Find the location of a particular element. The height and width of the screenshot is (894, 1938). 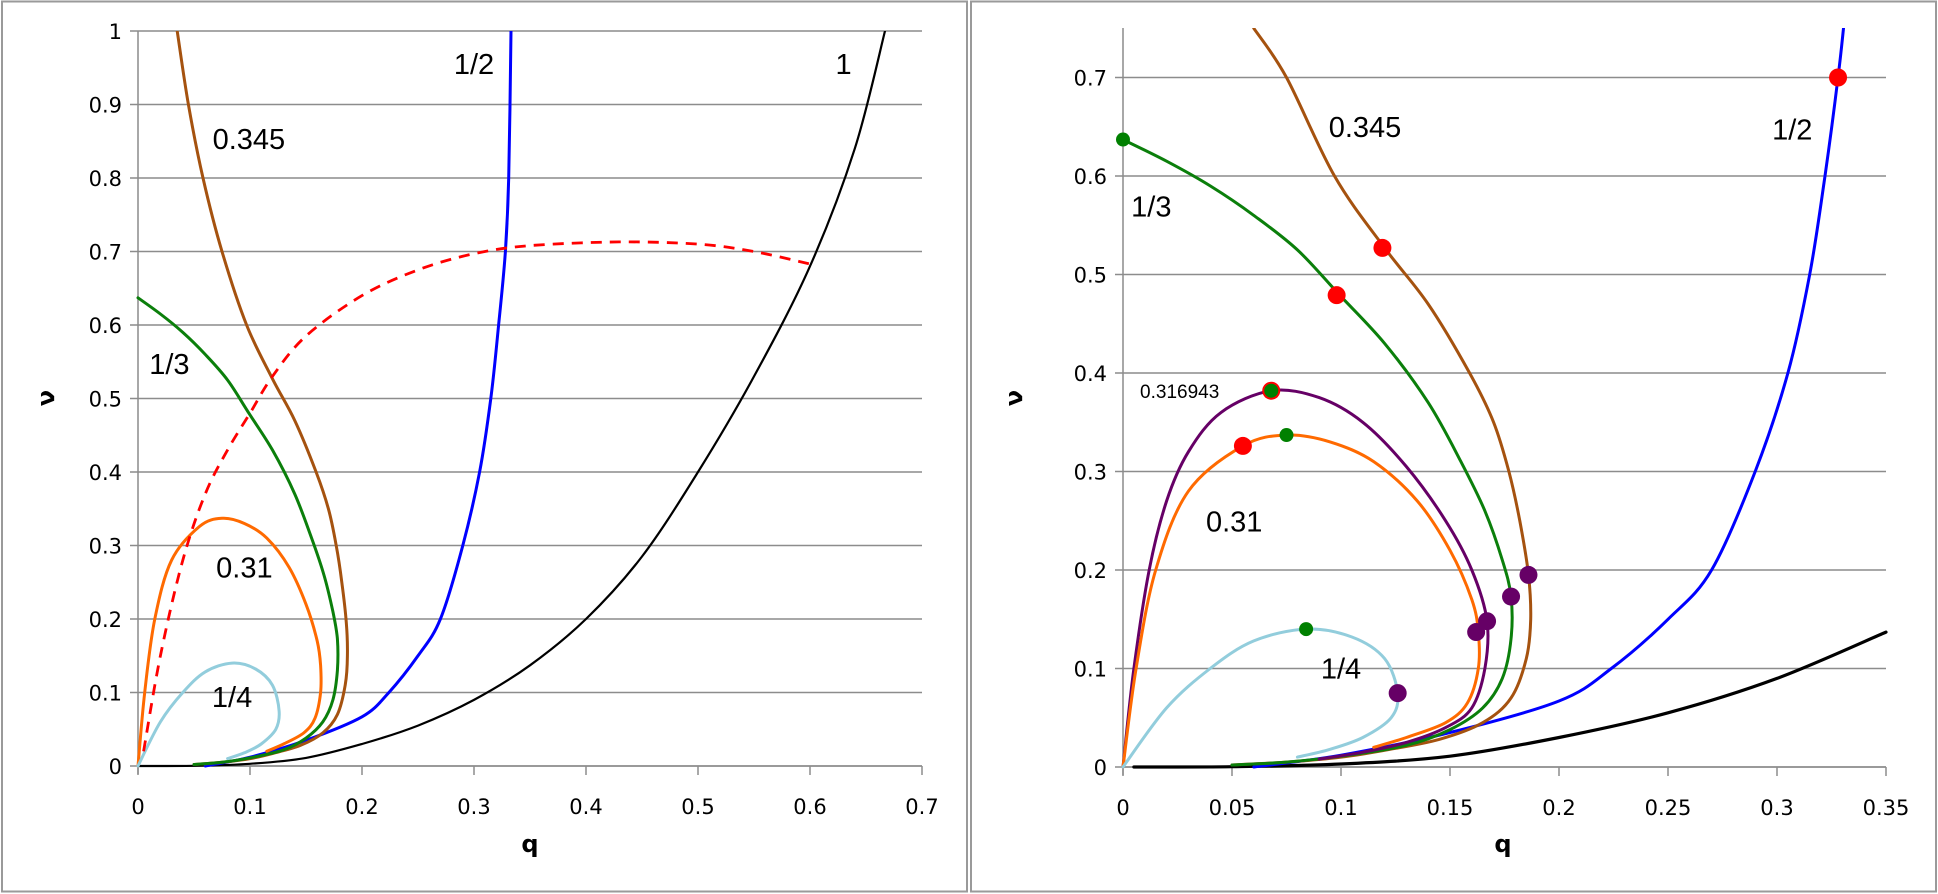

x-tick-label: 0.6 is located at coordinates (809, 807).